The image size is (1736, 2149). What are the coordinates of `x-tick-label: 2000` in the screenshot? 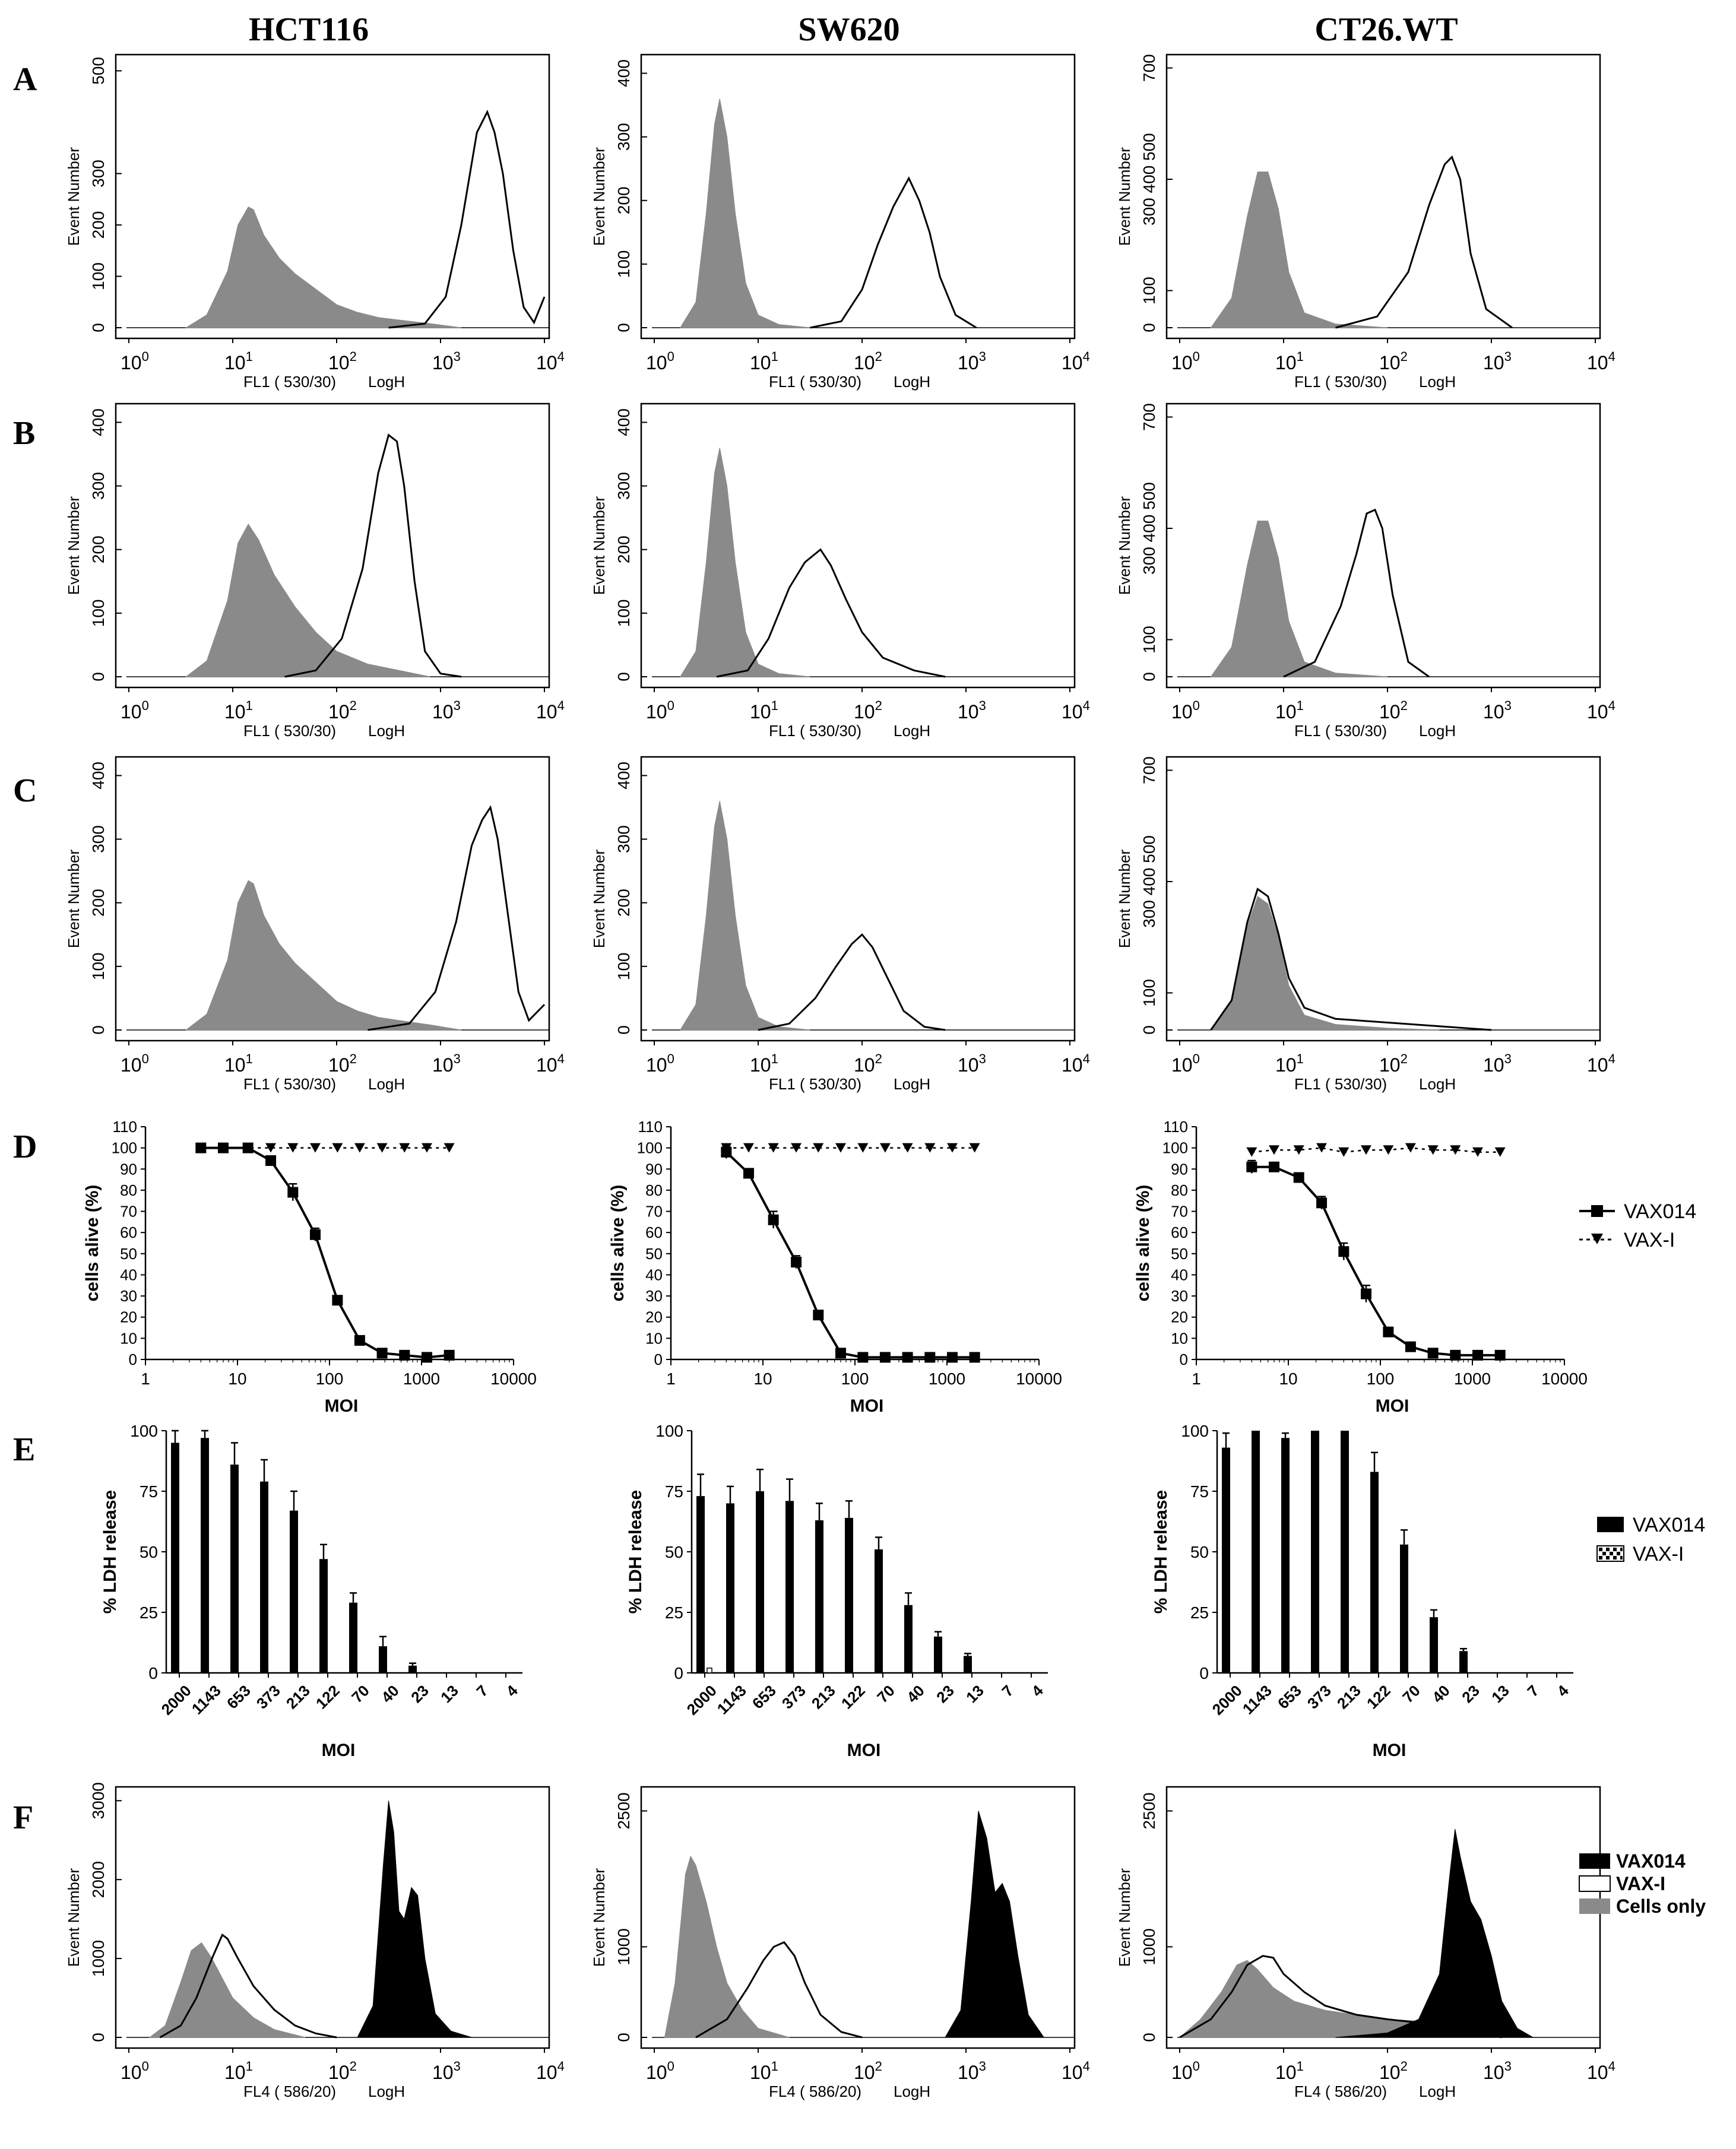 It's located at (176, 1700).